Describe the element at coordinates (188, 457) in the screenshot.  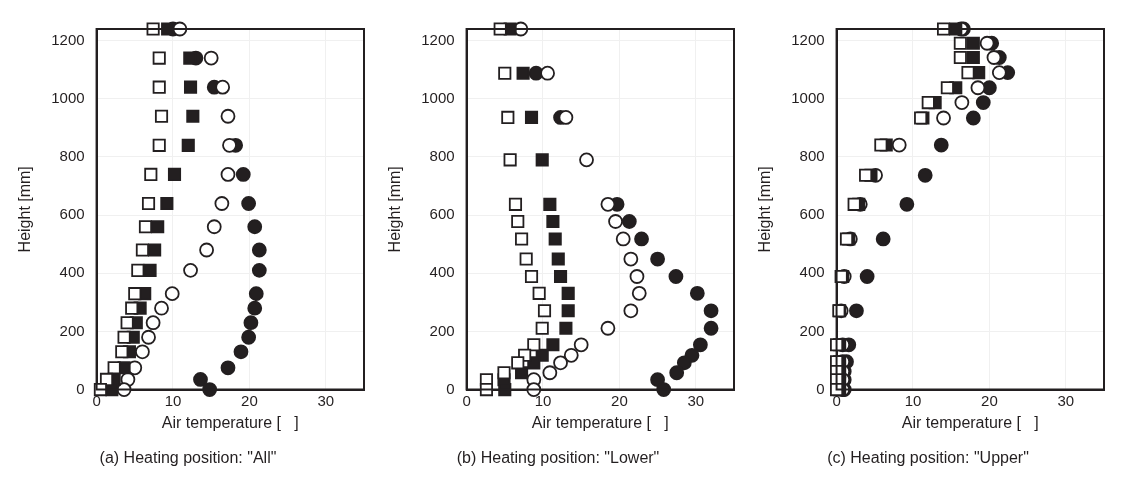
I see `text: (a) Heating position: "All"` at that location.